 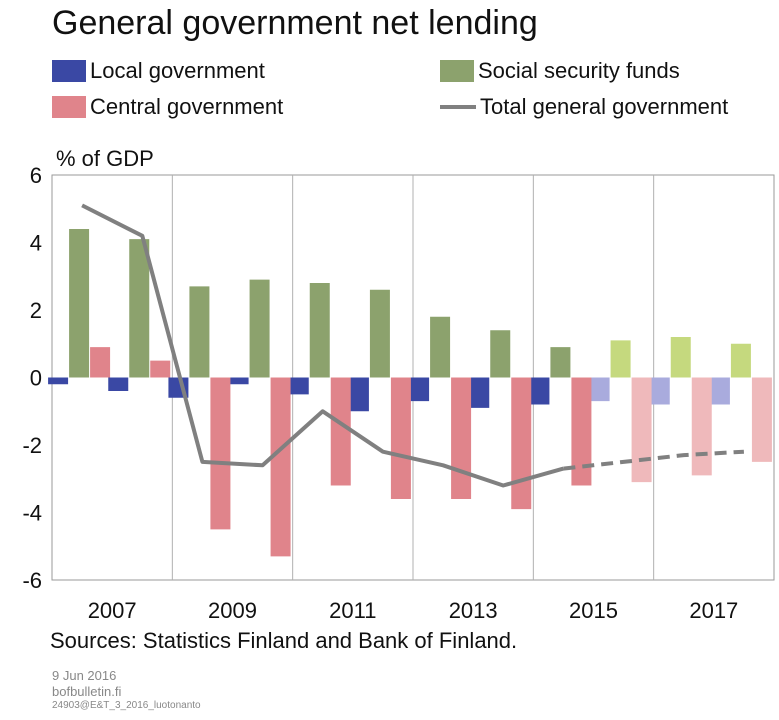 What do you see at coordinates (457, 71) in the screenshot?
I see `legend-swatch-social` at bounding box center [457, 71].